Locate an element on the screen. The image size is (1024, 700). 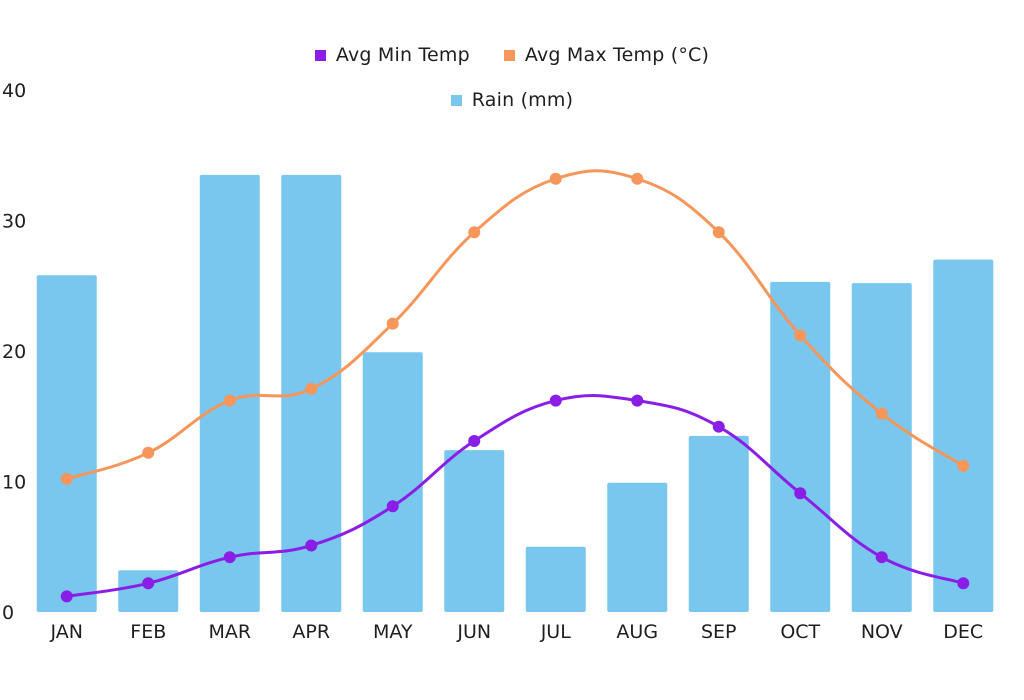
legend-item-max-temp: Avg Max Temp (°C) is located at coordinates (606, 55).